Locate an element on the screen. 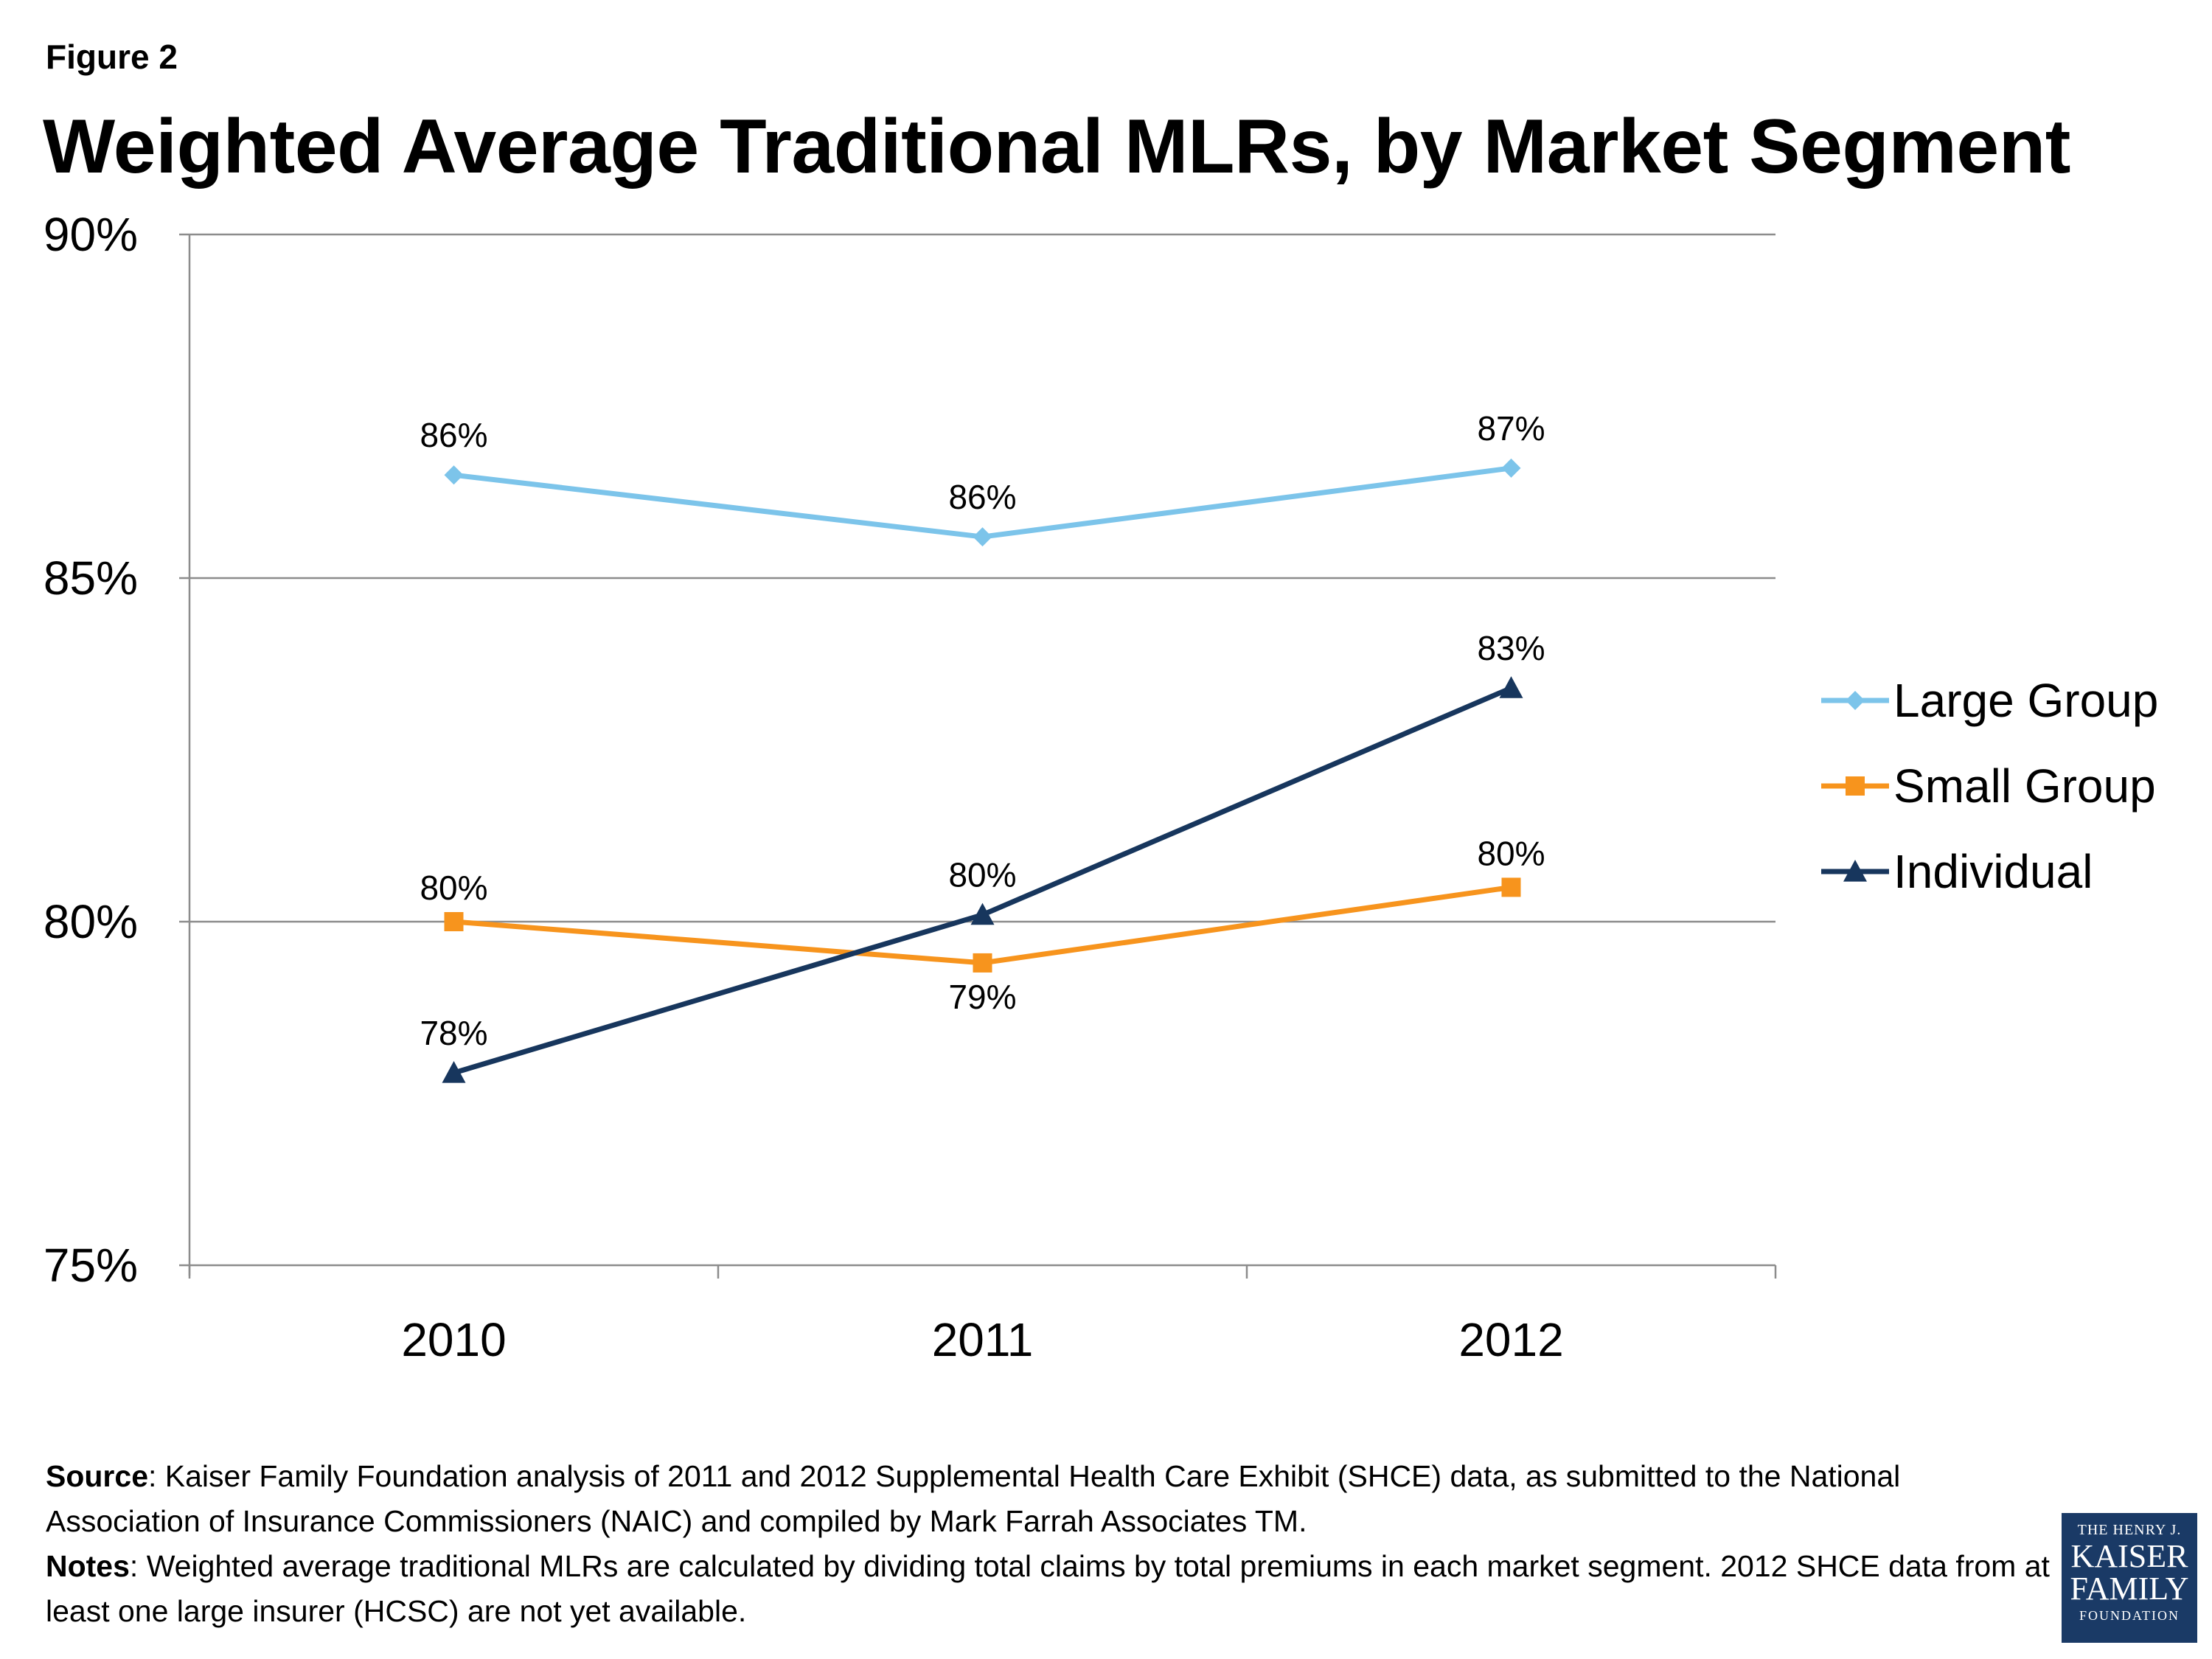 The width and height of the screenshot is (2212, 1659). small-group-legend-label: Small Group is located at coordinates (2024, 786).